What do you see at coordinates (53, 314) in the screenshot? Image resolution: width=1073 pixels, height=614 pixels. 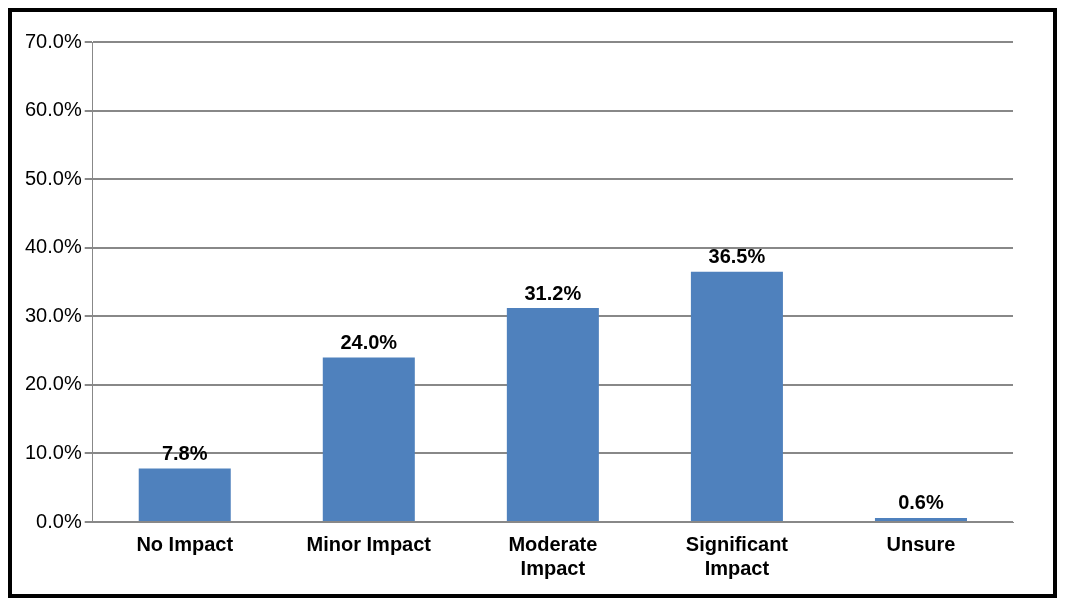 I see `y-tick-label: 30.0%` at bounding box center [53, 314].